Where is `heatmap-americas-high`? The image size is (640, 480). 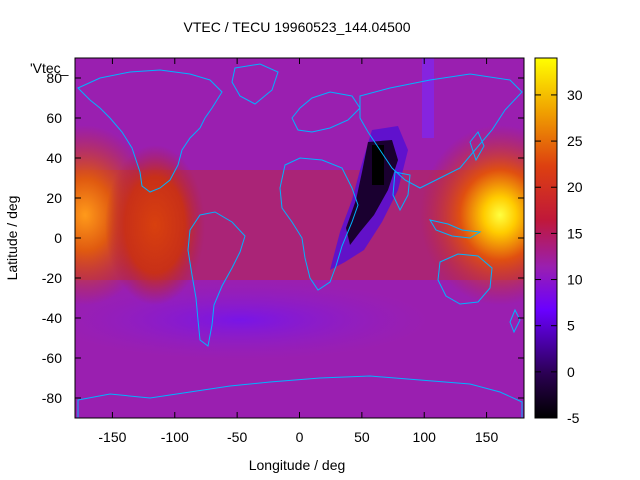 heatmap-americas-high is located at coordinates (155, 225).